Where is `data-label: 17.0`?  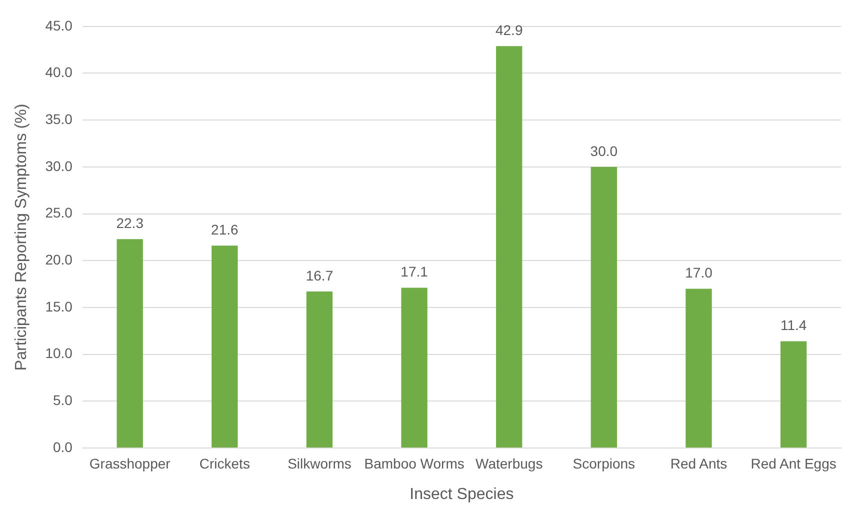 data-label: 17.0 is located at coordinates (699, 272).